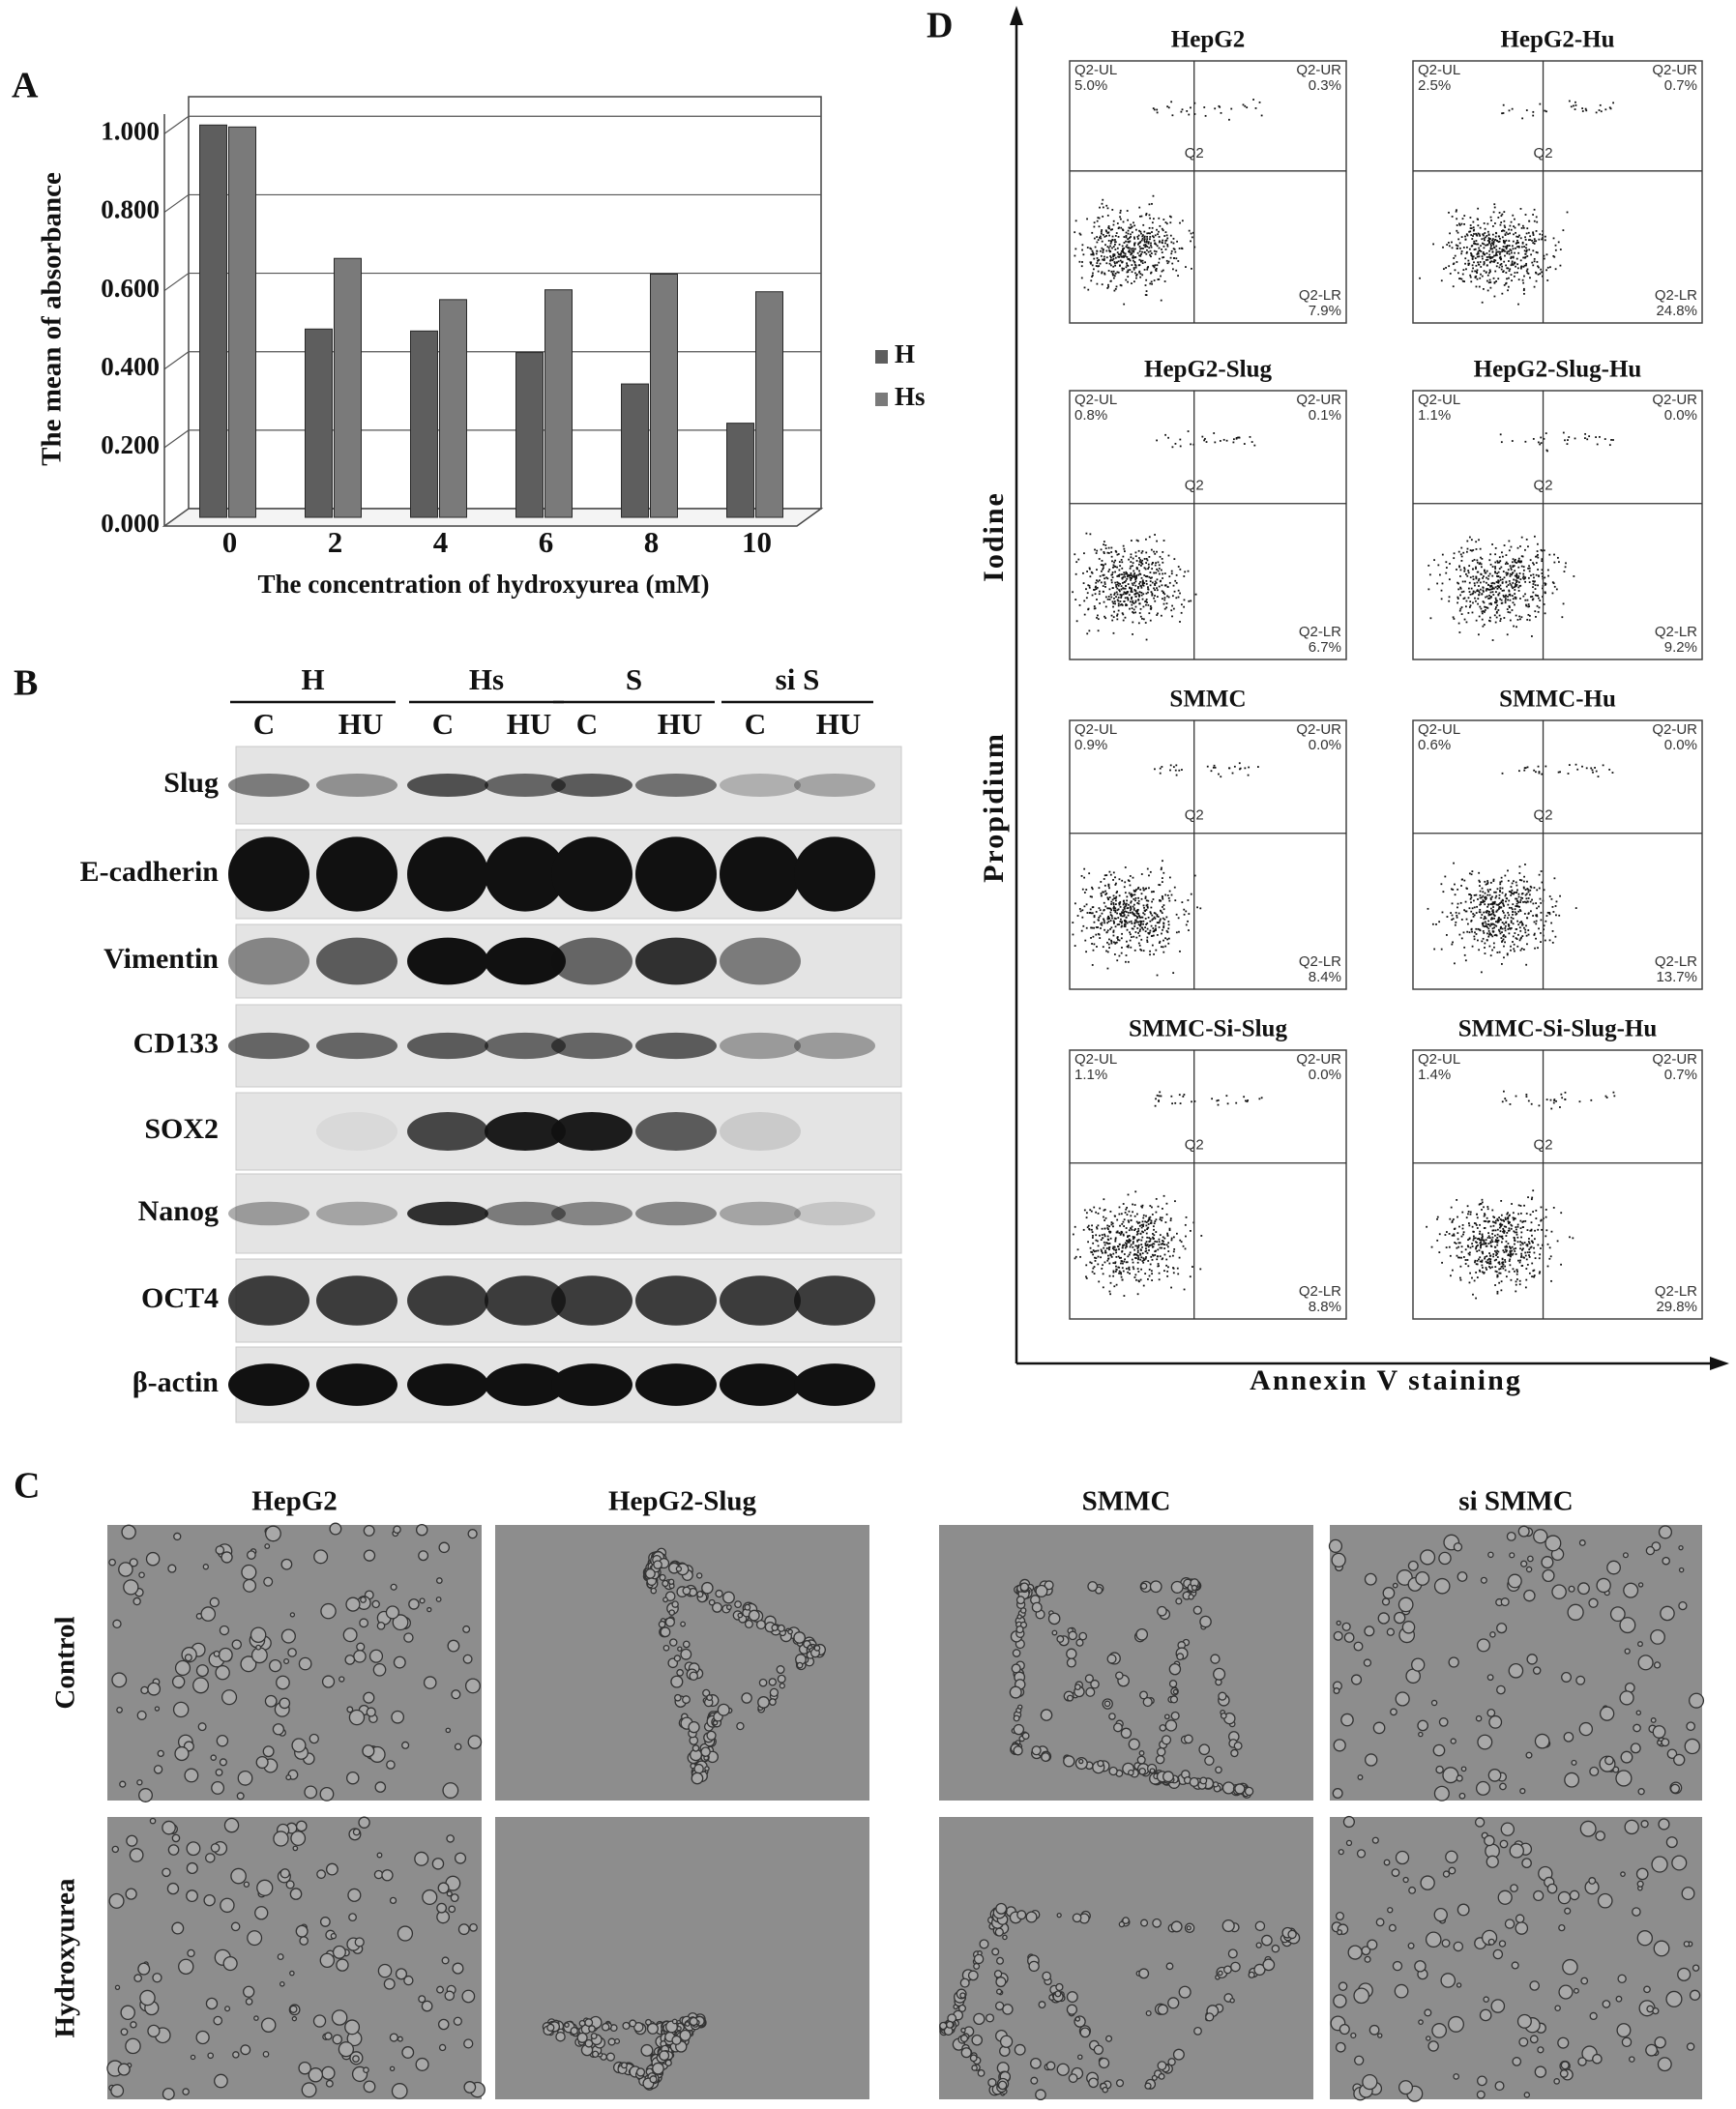  I want to click on quadrant-label: 8.4%, so click(1325, 977).